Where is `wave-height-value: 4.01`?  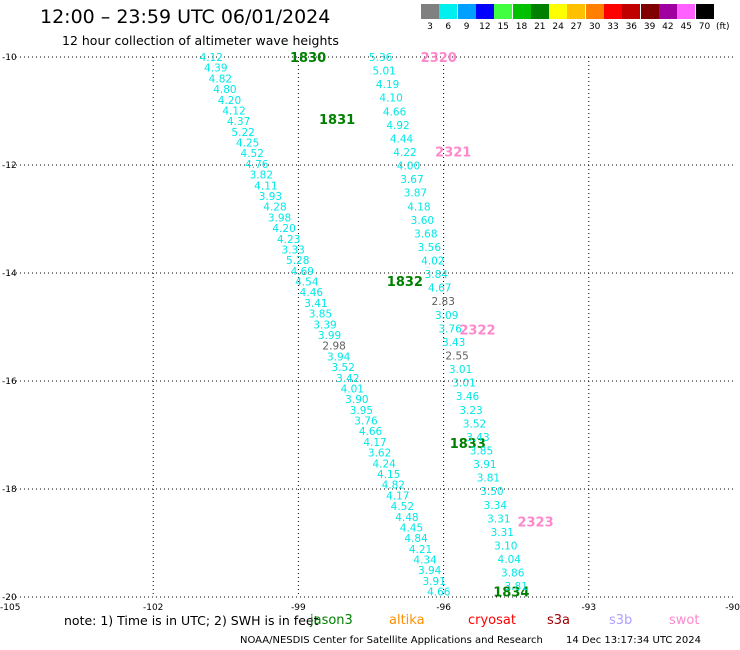
wave-height-value: 4.01 is located at coordinates (352, 389).